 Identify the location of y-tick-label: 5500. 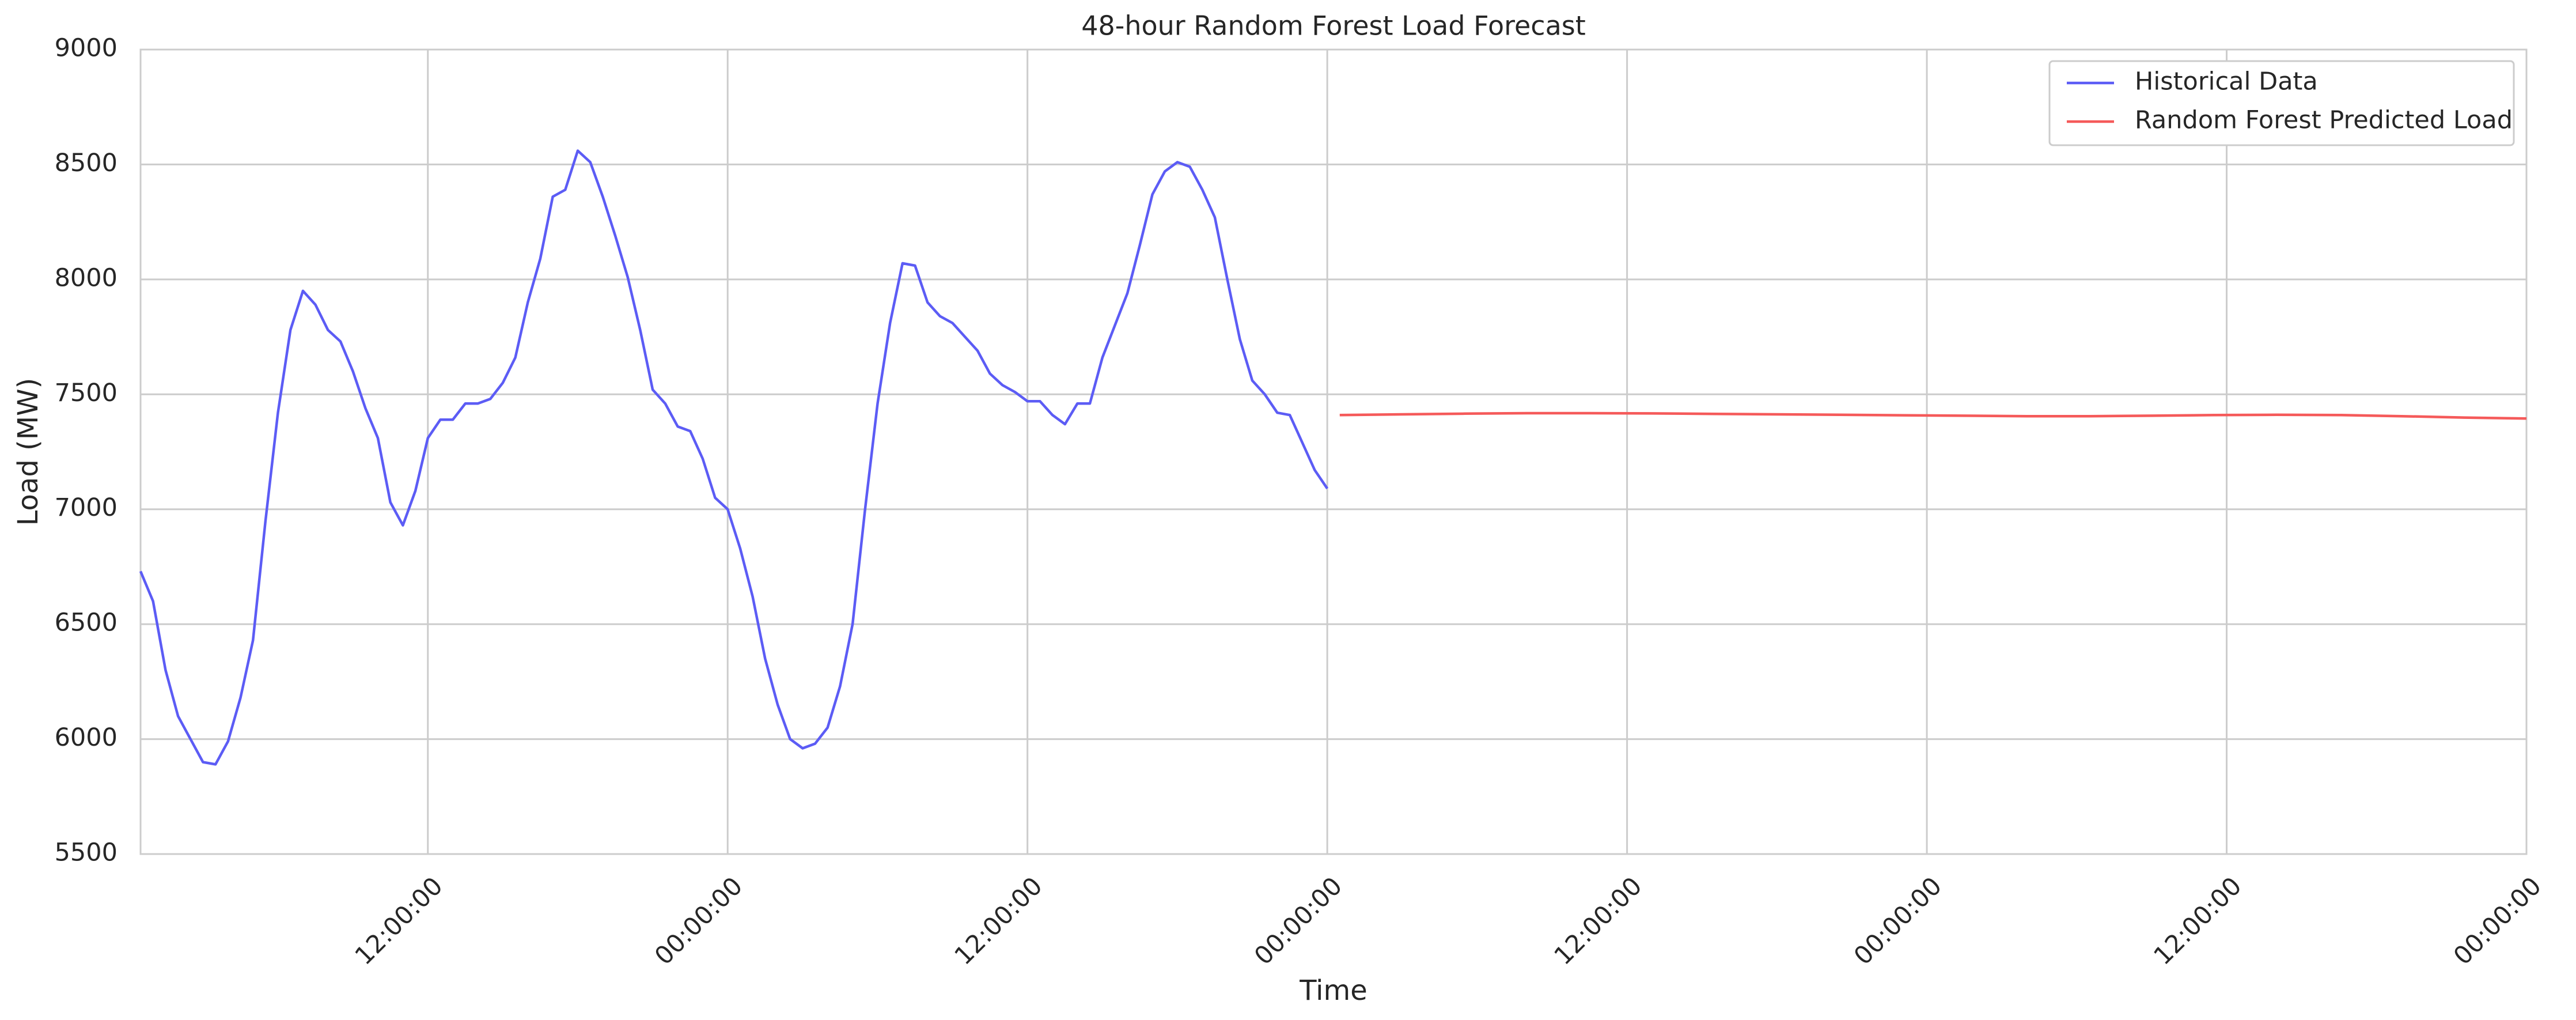
(87, 853).